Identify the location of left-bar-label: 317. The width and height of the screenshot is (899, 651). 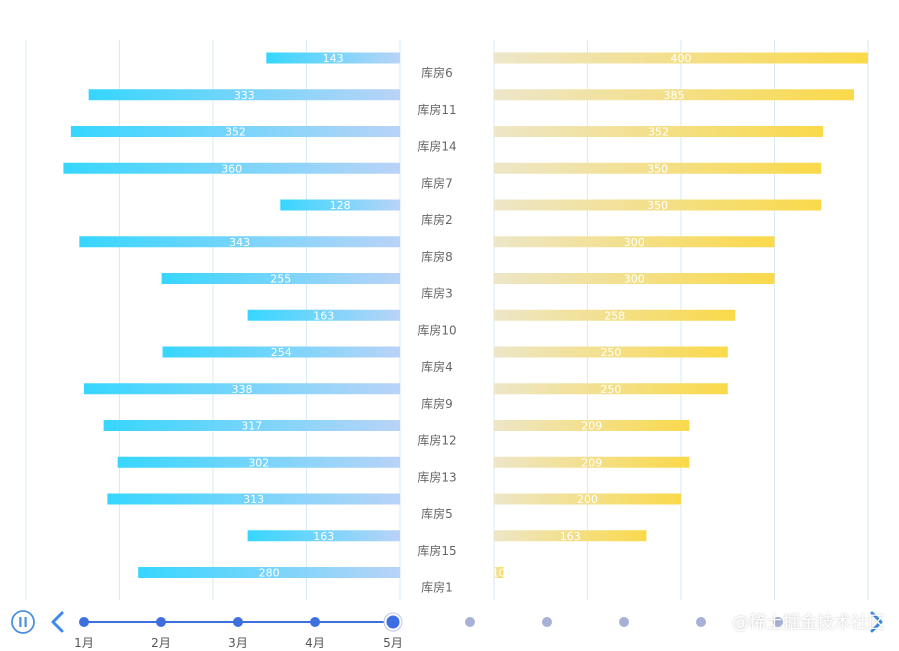
(251, 426).